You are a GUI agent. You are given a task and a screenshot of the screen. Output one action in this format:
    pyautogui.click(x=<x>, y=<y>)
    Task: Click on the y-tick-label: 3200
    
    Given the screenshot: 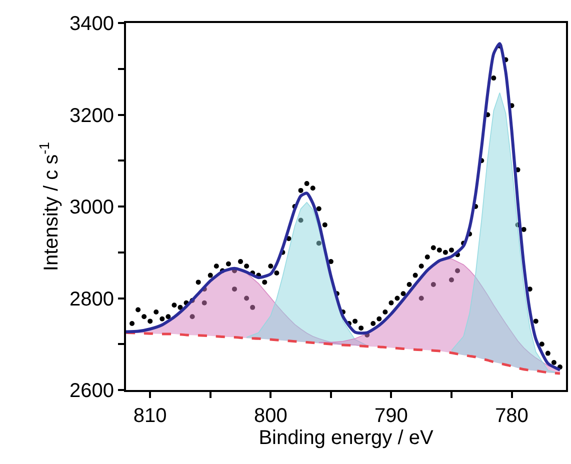 What is the action you would take?
    pyautogui.click(x=92, y=115)
    